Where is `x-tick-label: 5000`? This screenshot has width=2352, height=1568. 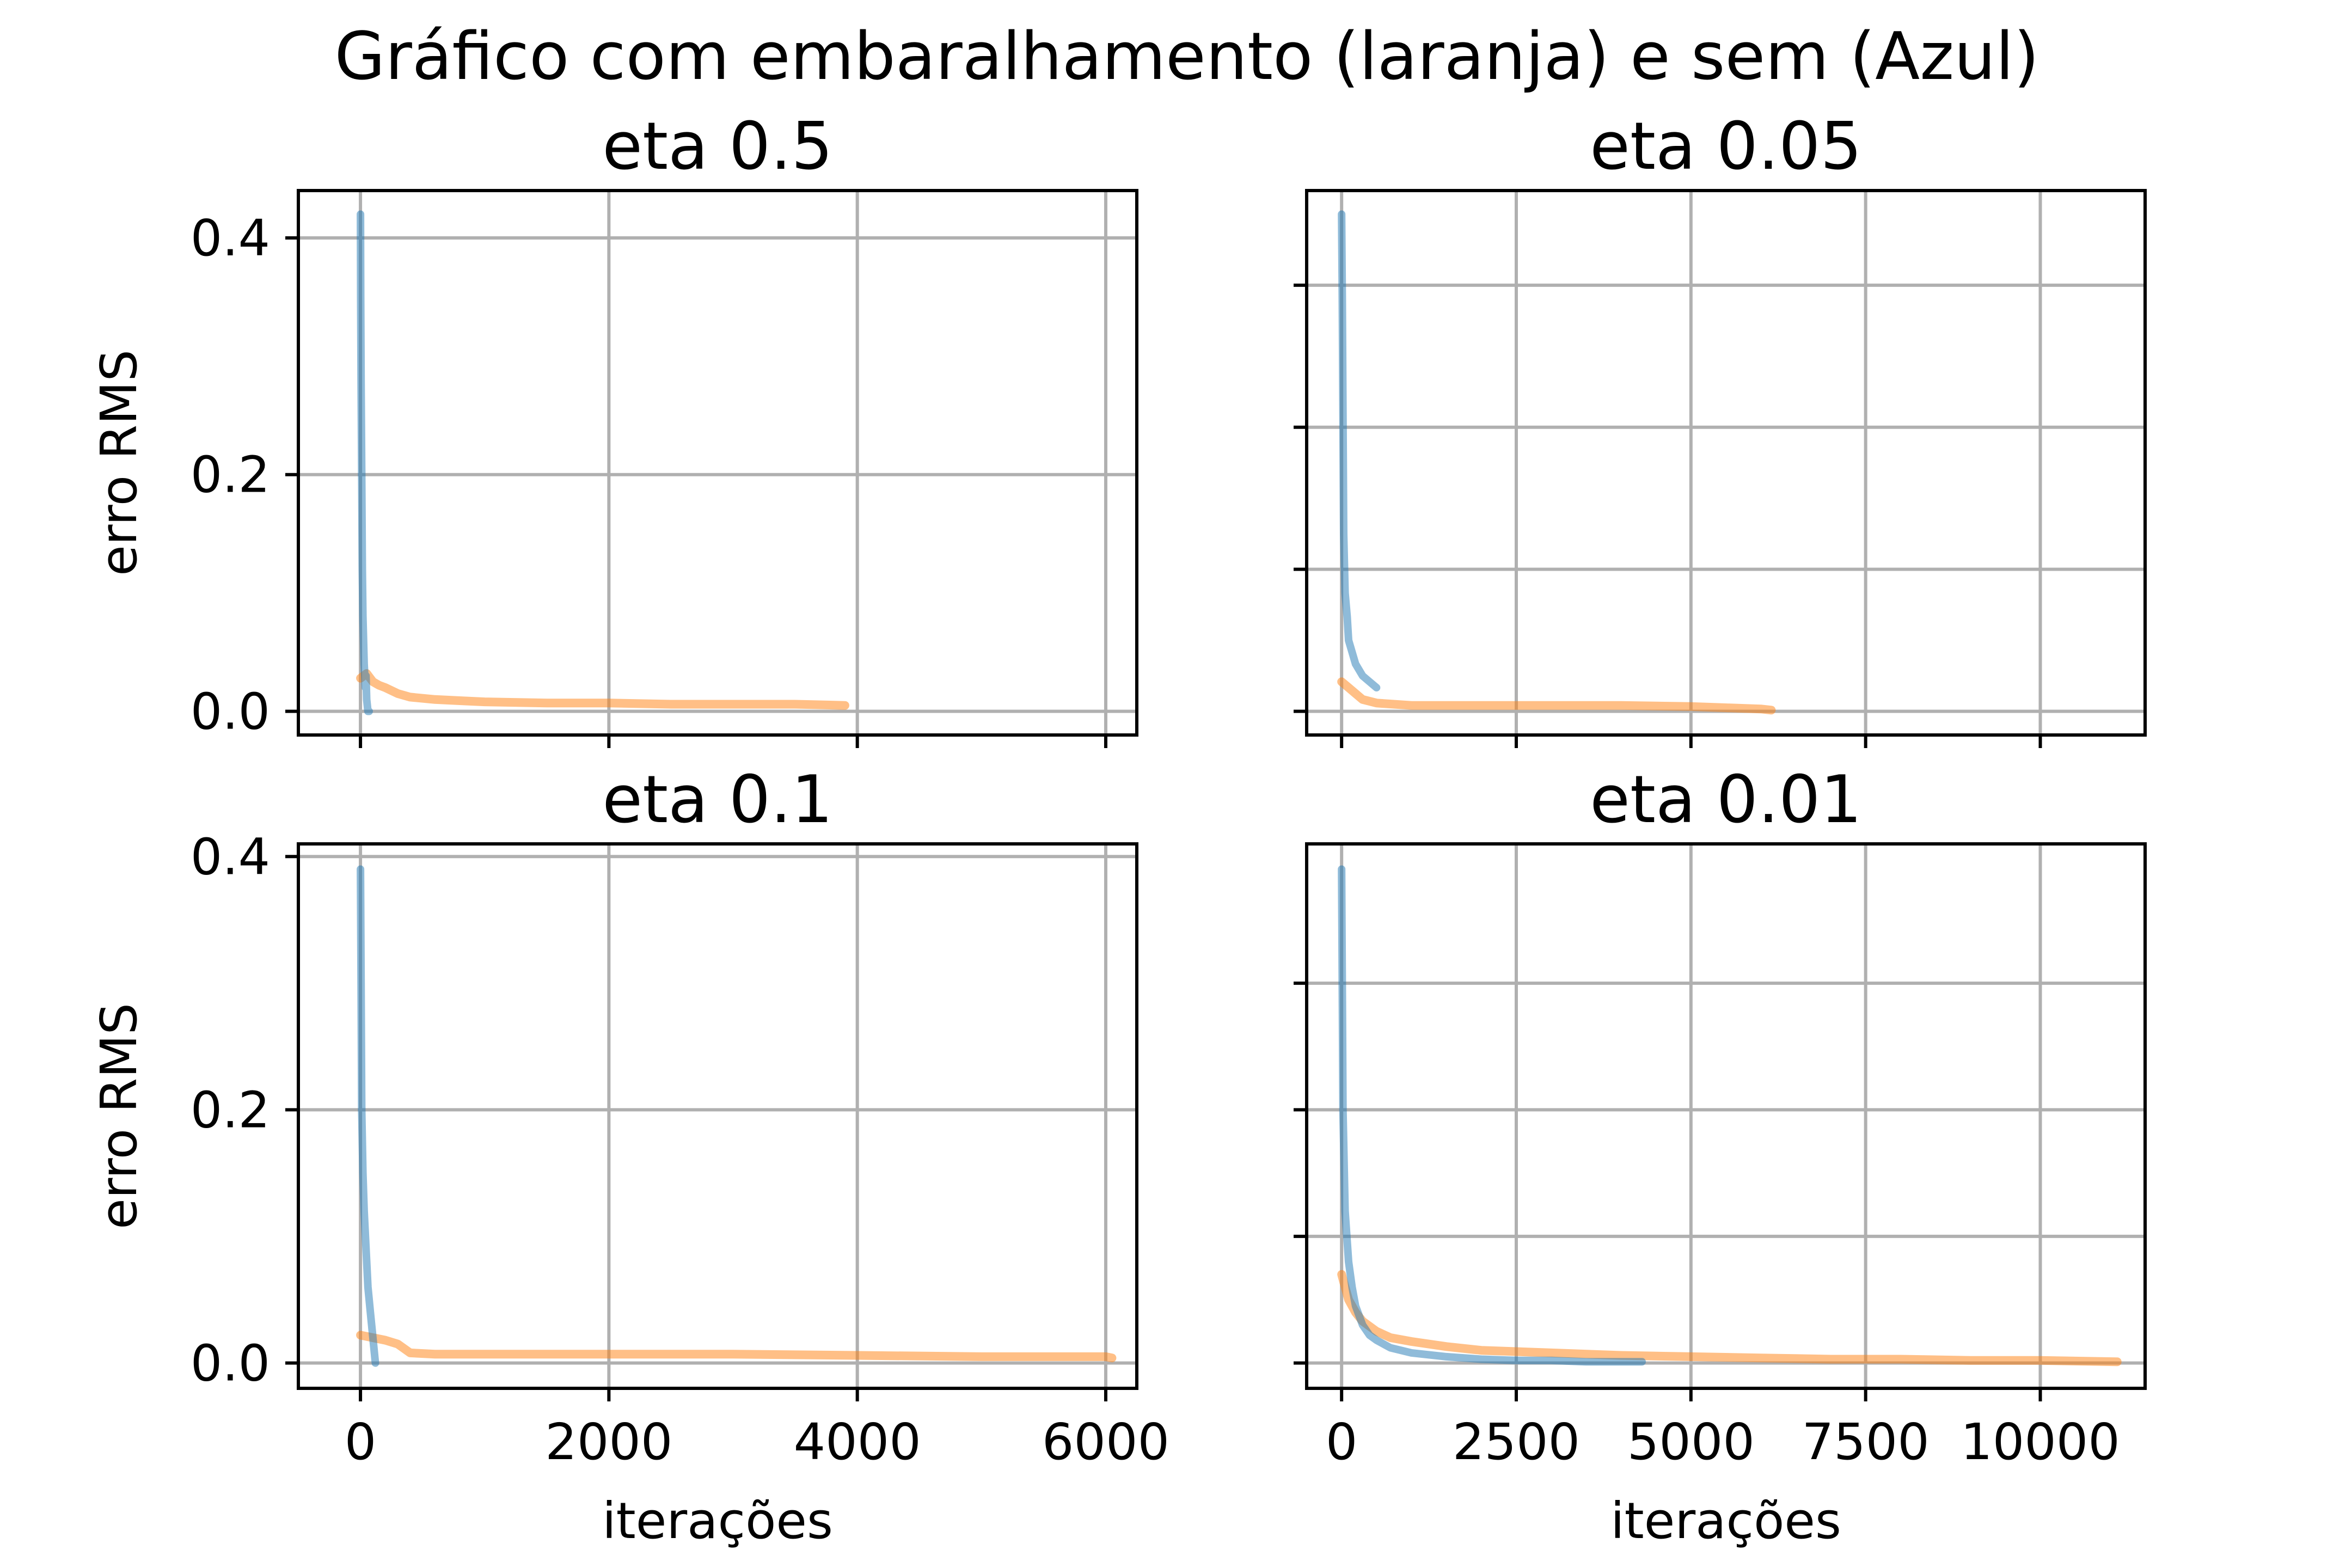
x-tick-label: 5000 is located at coordinates (1691, 1442).